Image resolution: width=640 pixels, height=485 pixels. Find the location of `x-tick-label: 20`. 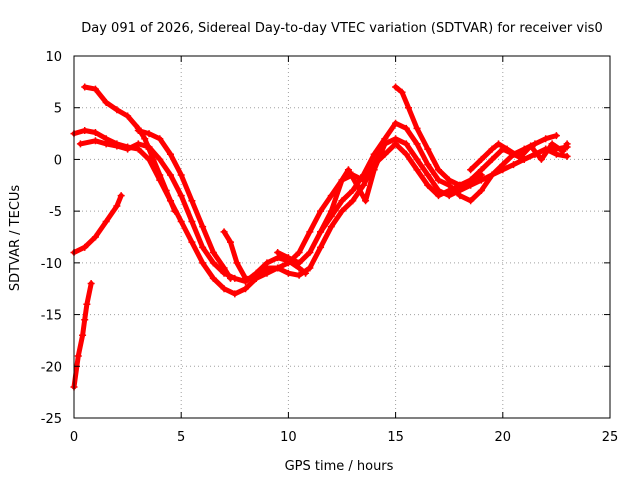

x-tick-label: 20 is located at coordinates (503, 437).